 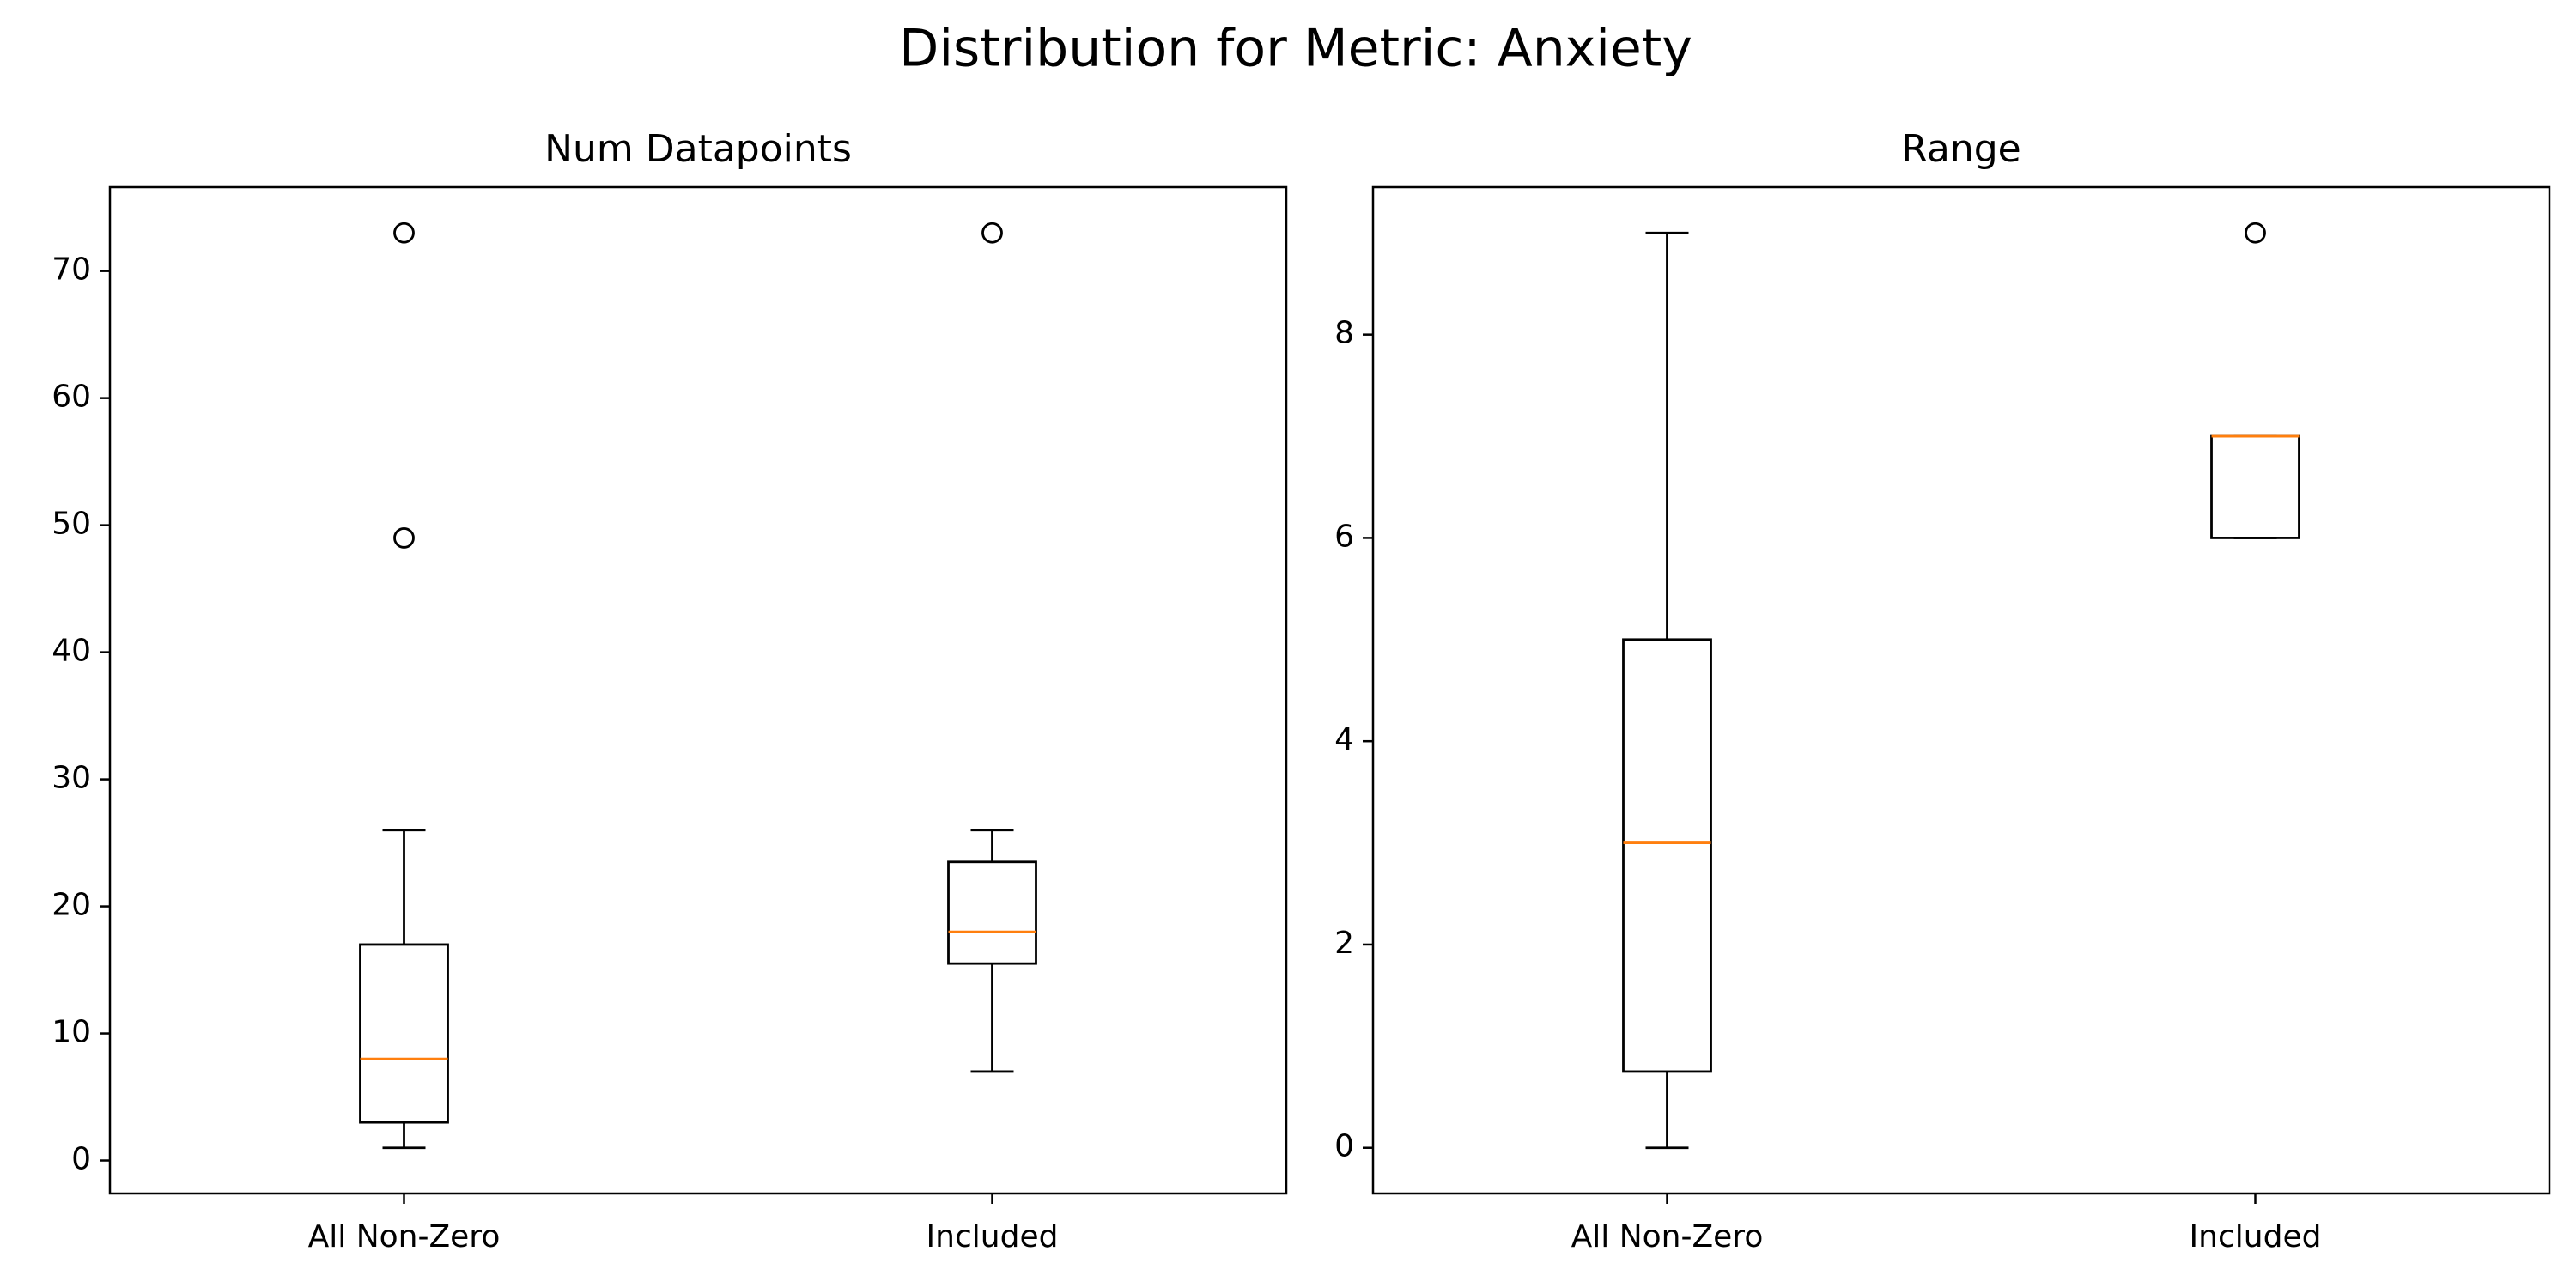 I want to click on y-tick-label: 2, so click(x=1344, y=943).